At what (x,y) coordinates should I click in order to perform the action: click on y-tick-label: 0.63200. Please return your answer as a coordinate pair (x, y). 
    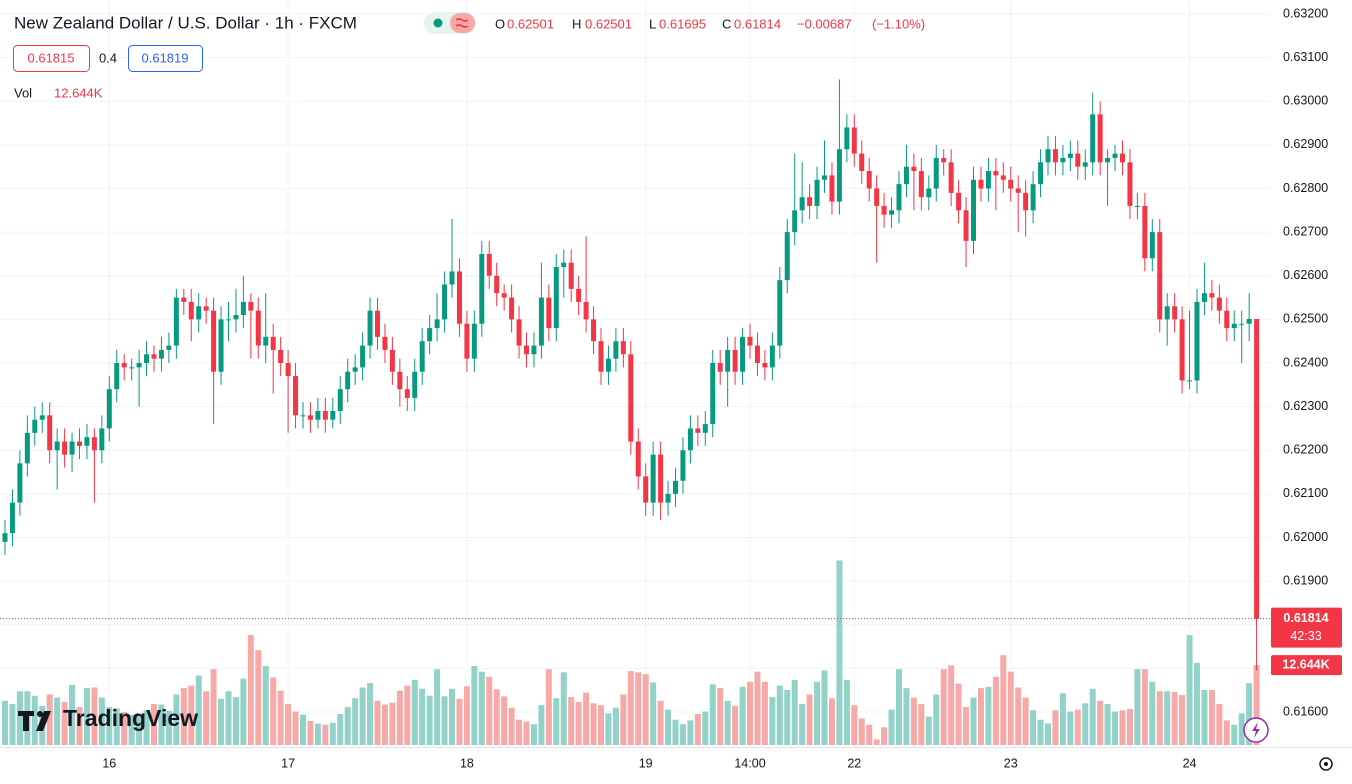
    Looking at the image, I should click on (1305, 13).